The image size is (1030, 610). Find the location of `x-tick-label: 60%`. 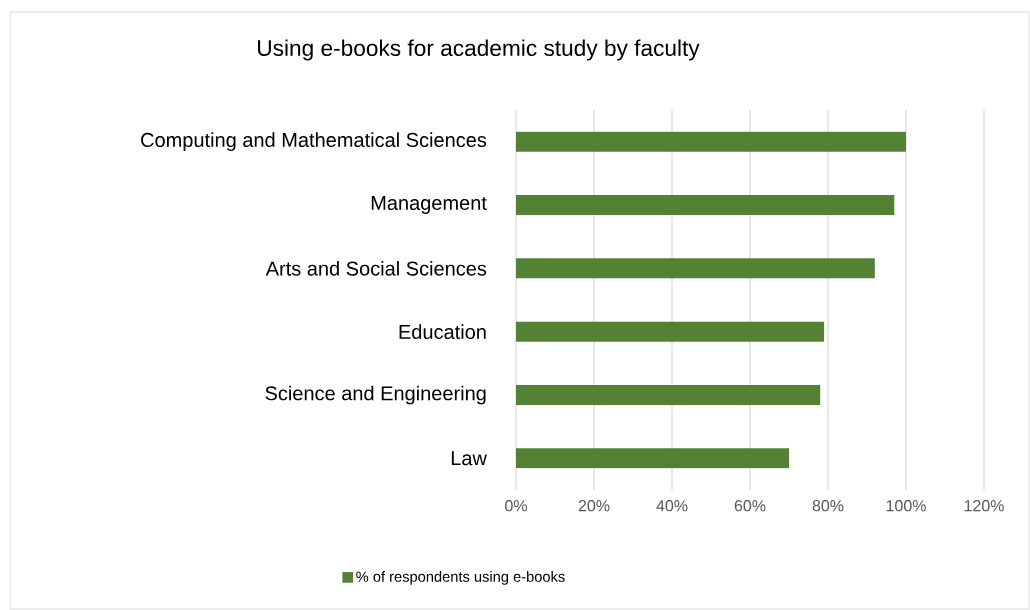

x-tick-label: 60% is located at coordinates (750, 506).